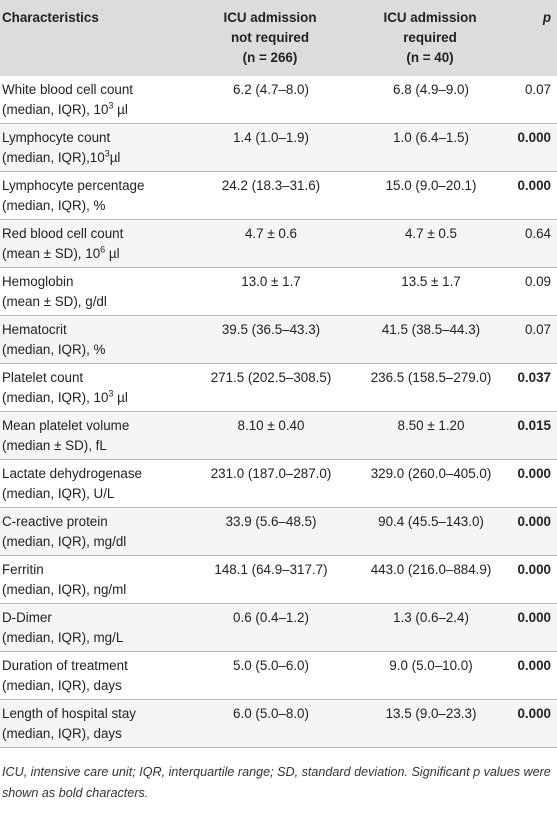 This screenshot has height=816, width=557. What do you see at coordinates (69, 713) in the screenshot?
I see `characteristic-name: Length of hospital stay` at bounding box center [69, 713].